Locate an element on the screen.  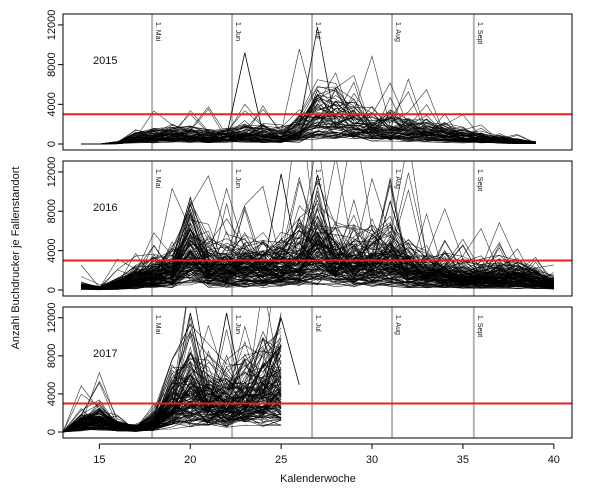
x-tick-label: 15 is located at coordinates (99, 460).